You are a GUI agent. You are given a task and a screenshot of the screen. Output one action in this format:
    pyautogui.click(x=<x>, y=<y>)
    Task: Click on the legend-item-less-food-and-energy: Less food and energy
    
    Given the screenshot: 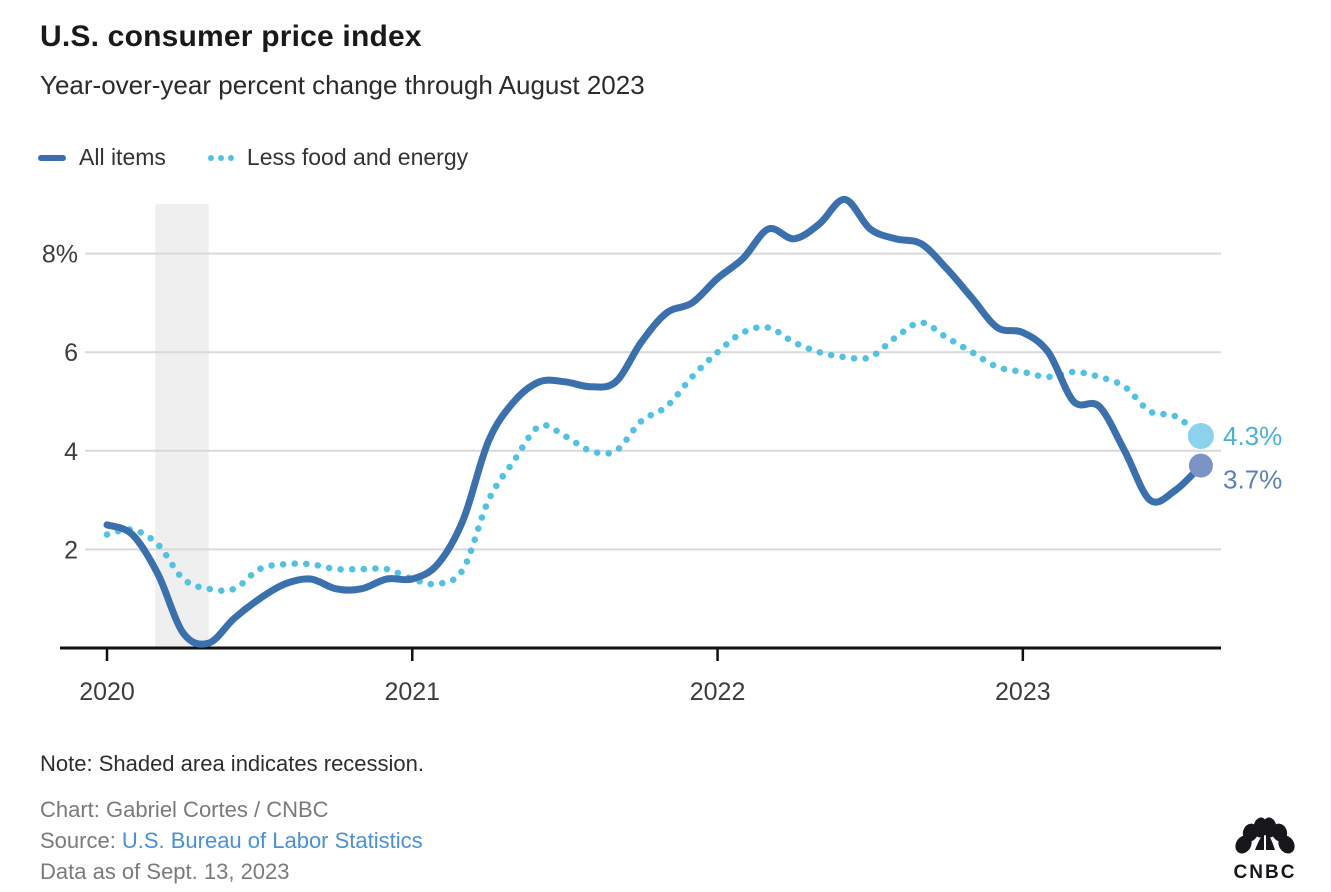 What is the action you would take?
    pyautogui.click(x=338, y=157)
    